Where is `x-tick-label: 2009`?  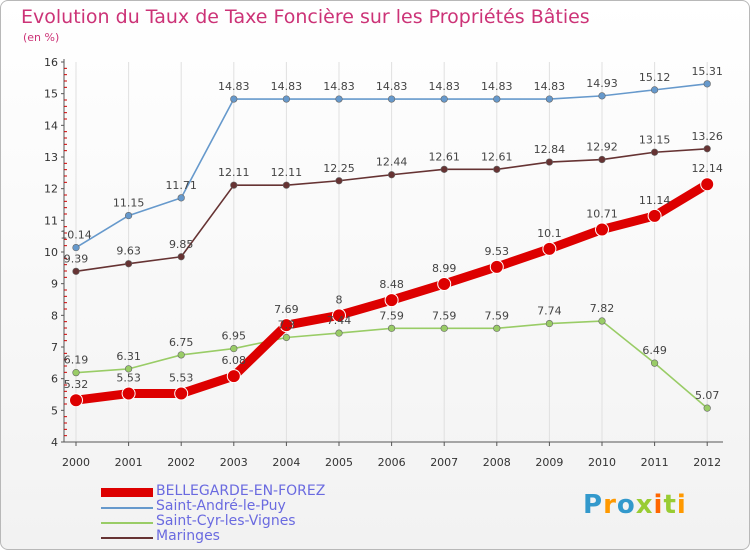 x-tick-label: 2009 is located at coordinates (549, 462).